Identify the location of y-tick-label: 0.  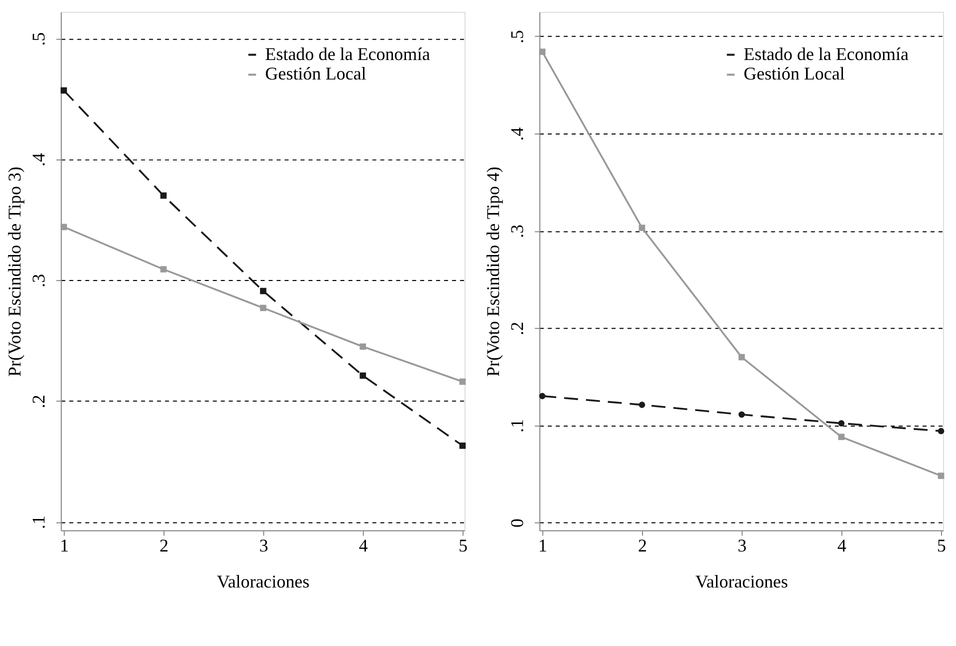
(516, 523).